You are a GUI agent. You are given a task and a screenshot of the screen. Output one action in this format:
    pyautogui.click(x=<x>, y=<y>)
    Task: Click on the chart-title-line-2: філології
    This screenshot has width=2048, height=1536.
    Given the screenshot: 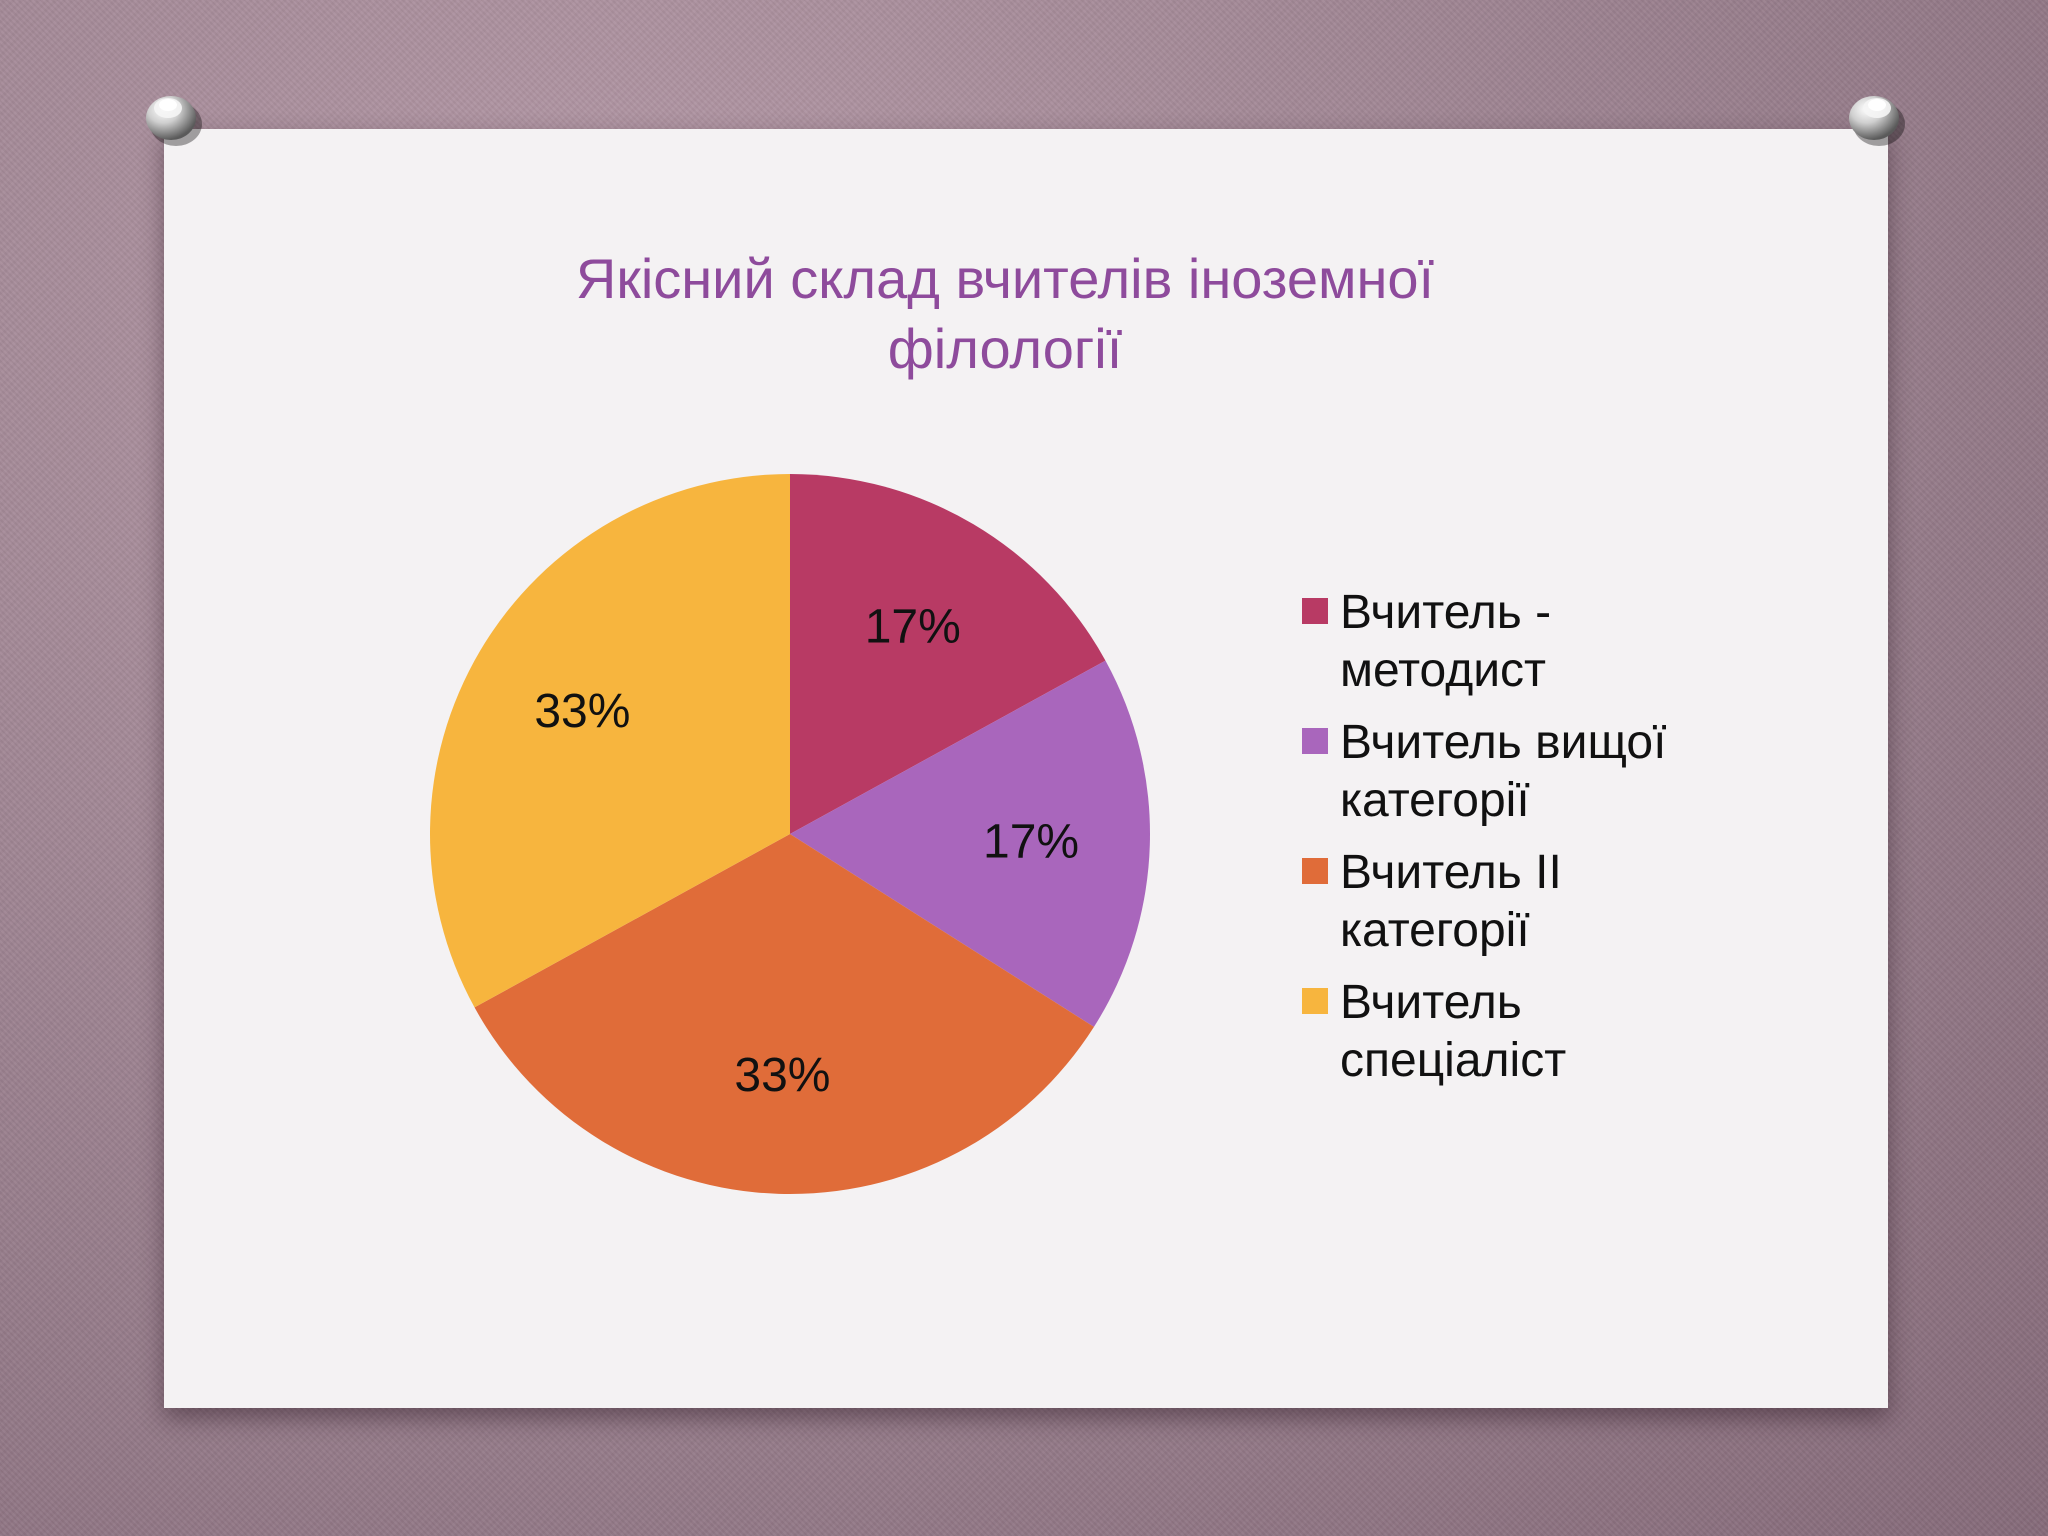 What is the action you would take?
    pyautogui.click(x=1005, y=348)
    